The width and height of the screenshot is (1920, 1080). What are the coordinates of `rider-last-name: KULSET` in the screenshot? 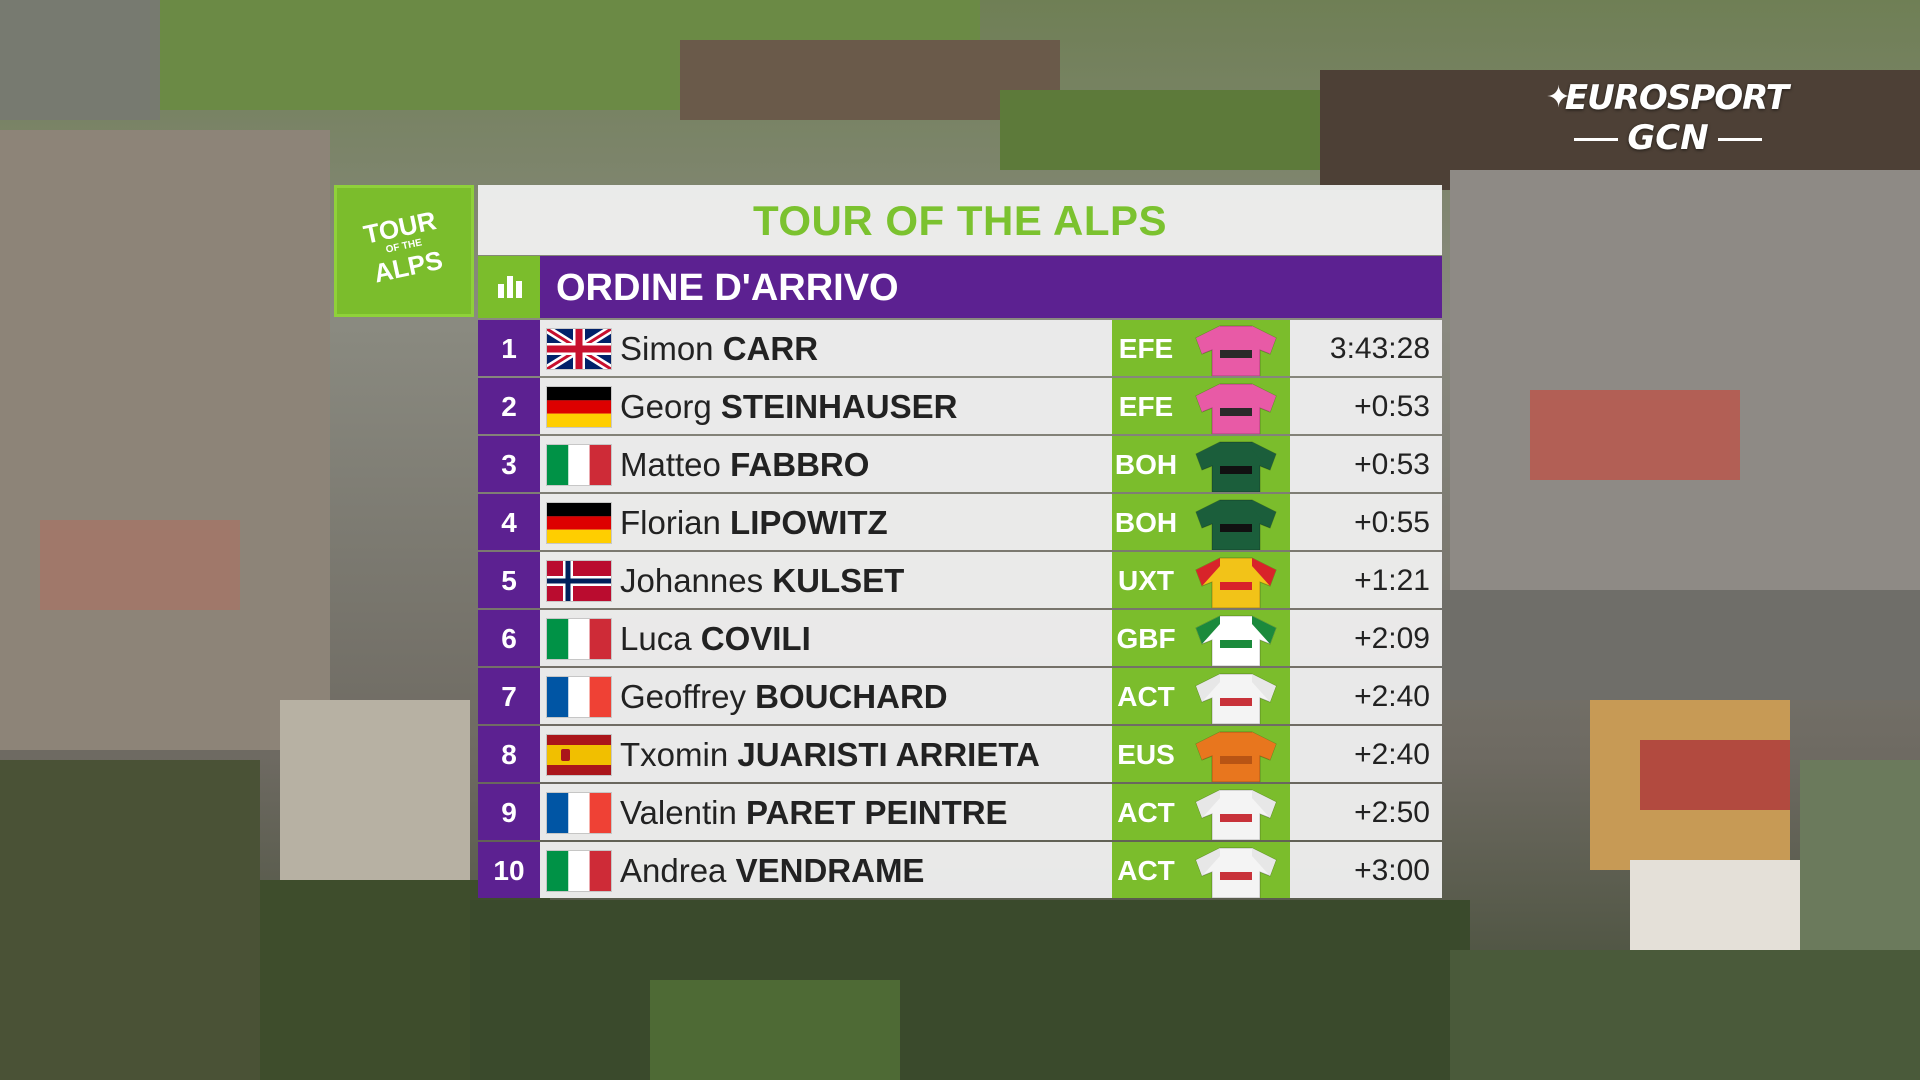 It's located at (838, 580).